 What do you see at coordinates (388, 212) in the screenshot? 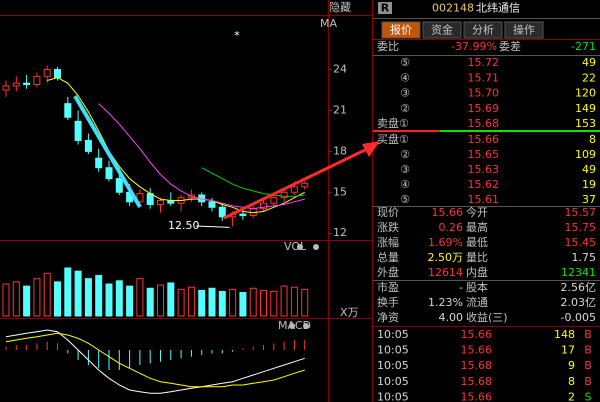
I see `stat-label: 现价` at bounding box center [388, 212].